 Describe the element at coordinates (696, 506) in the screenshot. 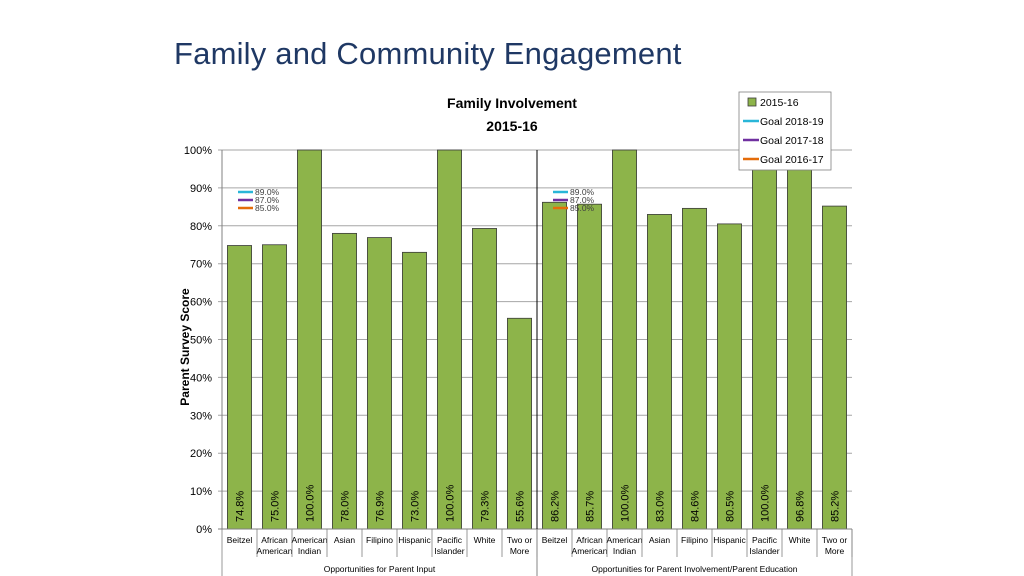

I see `data-label: 84.6%` at that location.